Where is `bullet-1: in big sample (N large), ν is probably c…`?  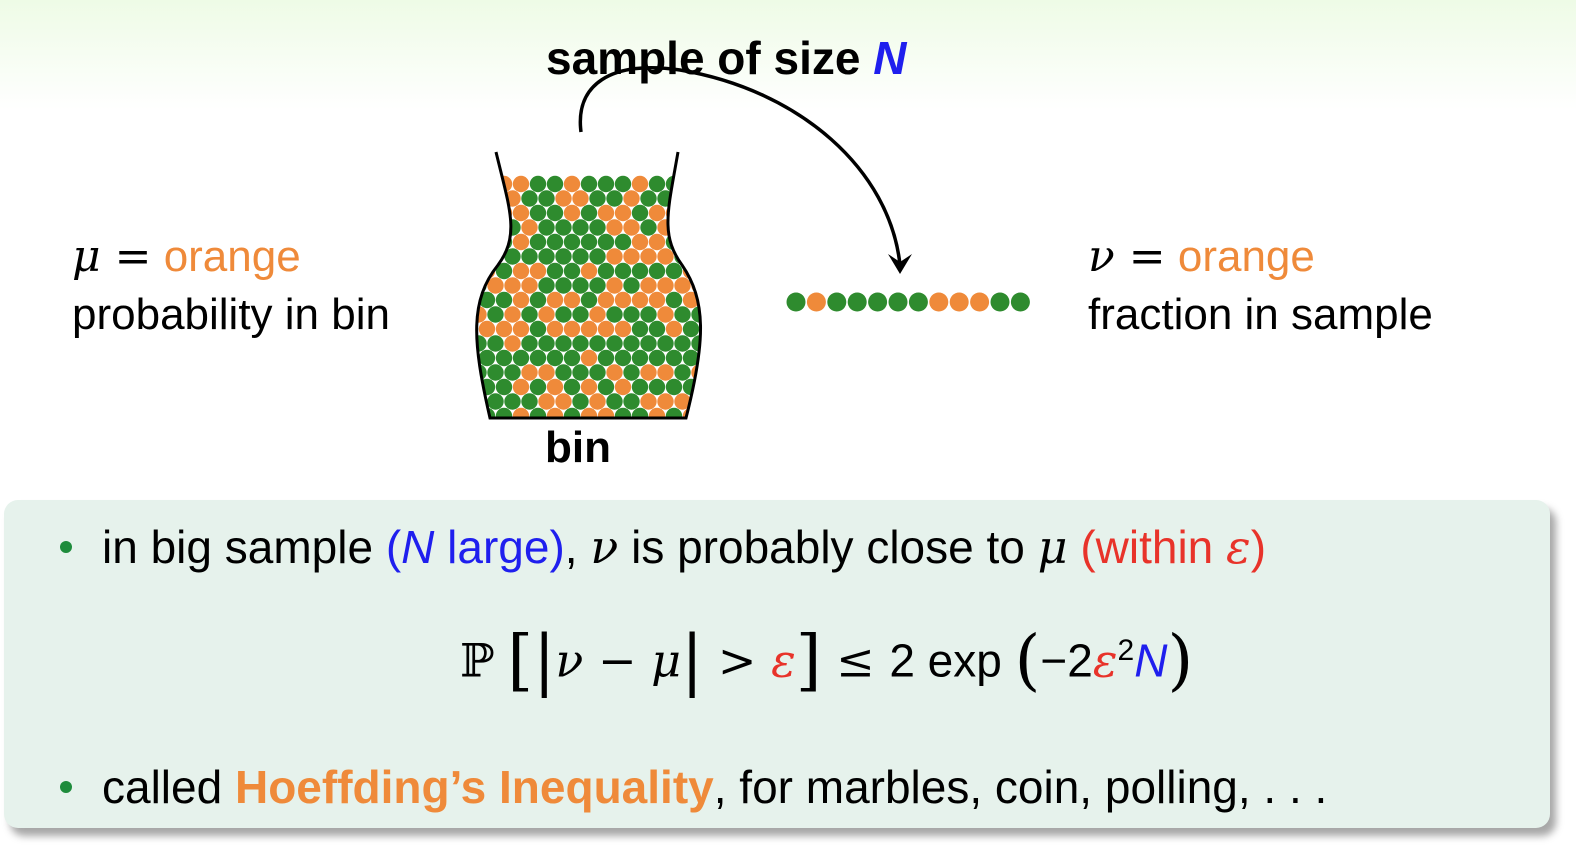
bullet-1: in big sample (N large), ν is probably c… is located at coordinates (663, 547).